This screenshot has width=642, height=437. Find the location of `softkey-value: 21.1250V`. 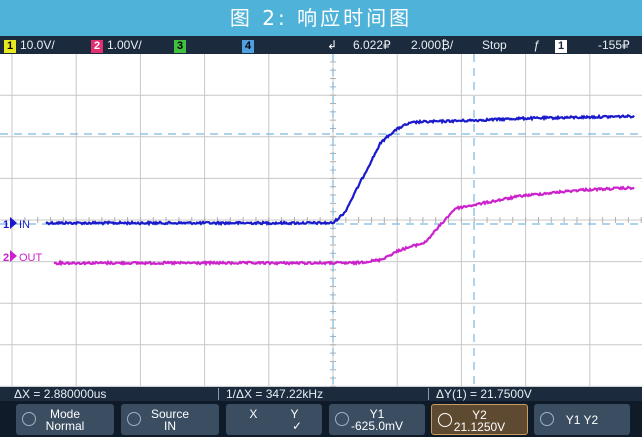

softkey-value: 21.1250V is located at coordinates (479, 427).